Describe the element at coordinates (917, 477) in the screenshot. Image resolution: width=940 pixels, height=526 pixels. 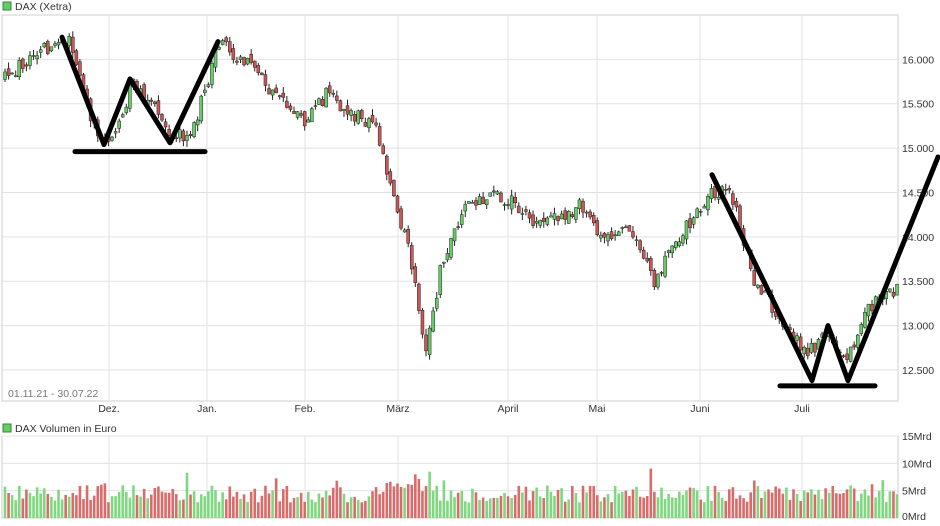
I see `volume-y-axis: 15Mrd 10Mrd 5Mrd 0Mrd` at that location.